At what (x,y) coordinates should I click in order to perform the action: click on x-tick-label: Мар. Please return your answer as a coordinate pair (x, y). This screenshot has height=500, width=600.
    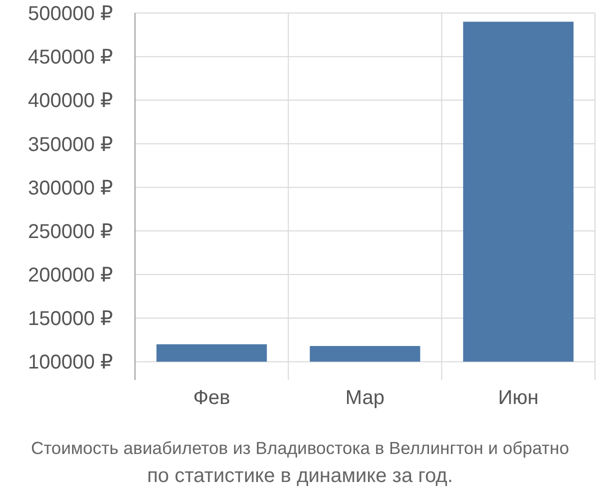
    Looking at the image, I should click on (365, 398).